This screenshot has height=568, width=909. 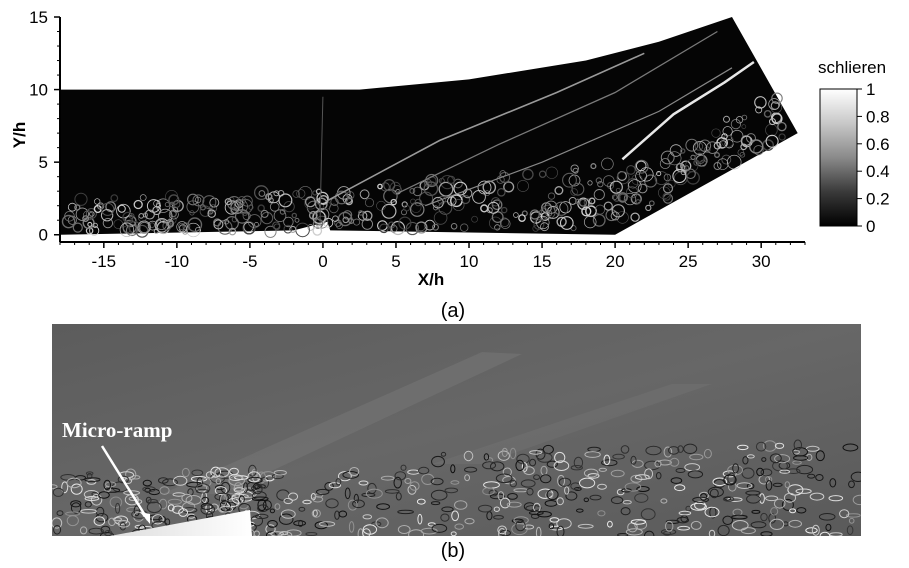 I want to click on y-tick-label: 15, so click(x=38, y=17).